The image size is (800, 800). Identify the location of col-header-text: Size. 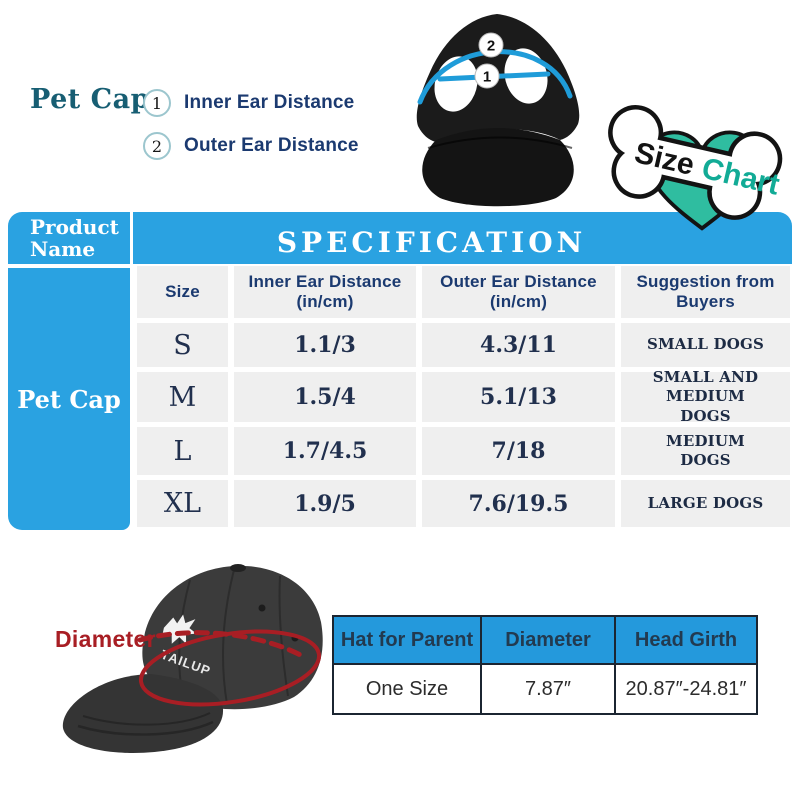
(182, 291).